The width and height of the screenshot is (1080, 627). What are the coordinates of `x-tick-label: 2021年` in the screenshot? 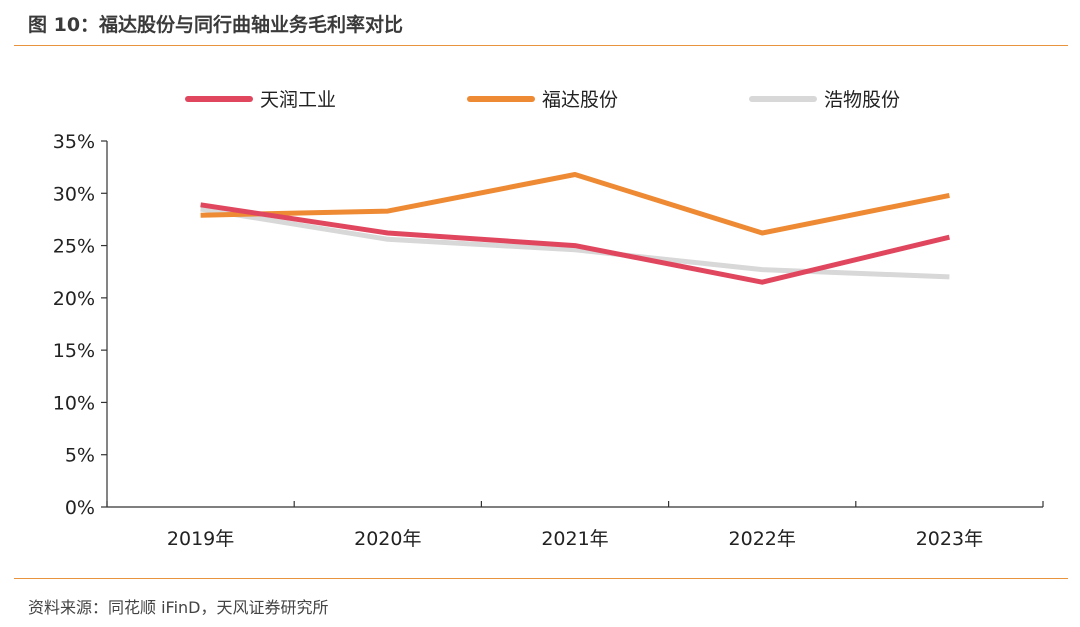 It's located at (574, 539).